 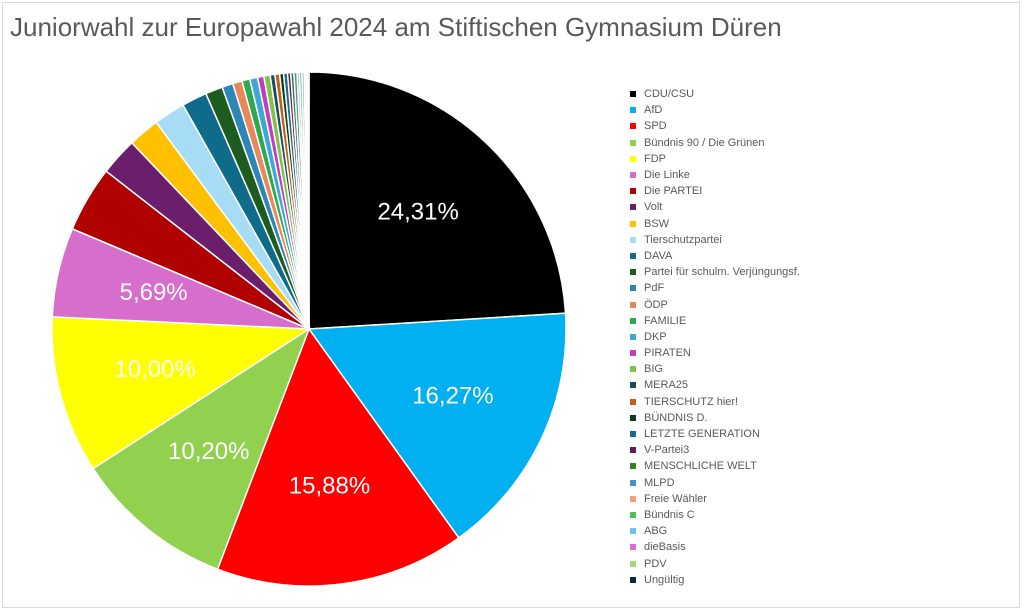 I want to click on legend-item: MERA25, so click(x=715, y=385).